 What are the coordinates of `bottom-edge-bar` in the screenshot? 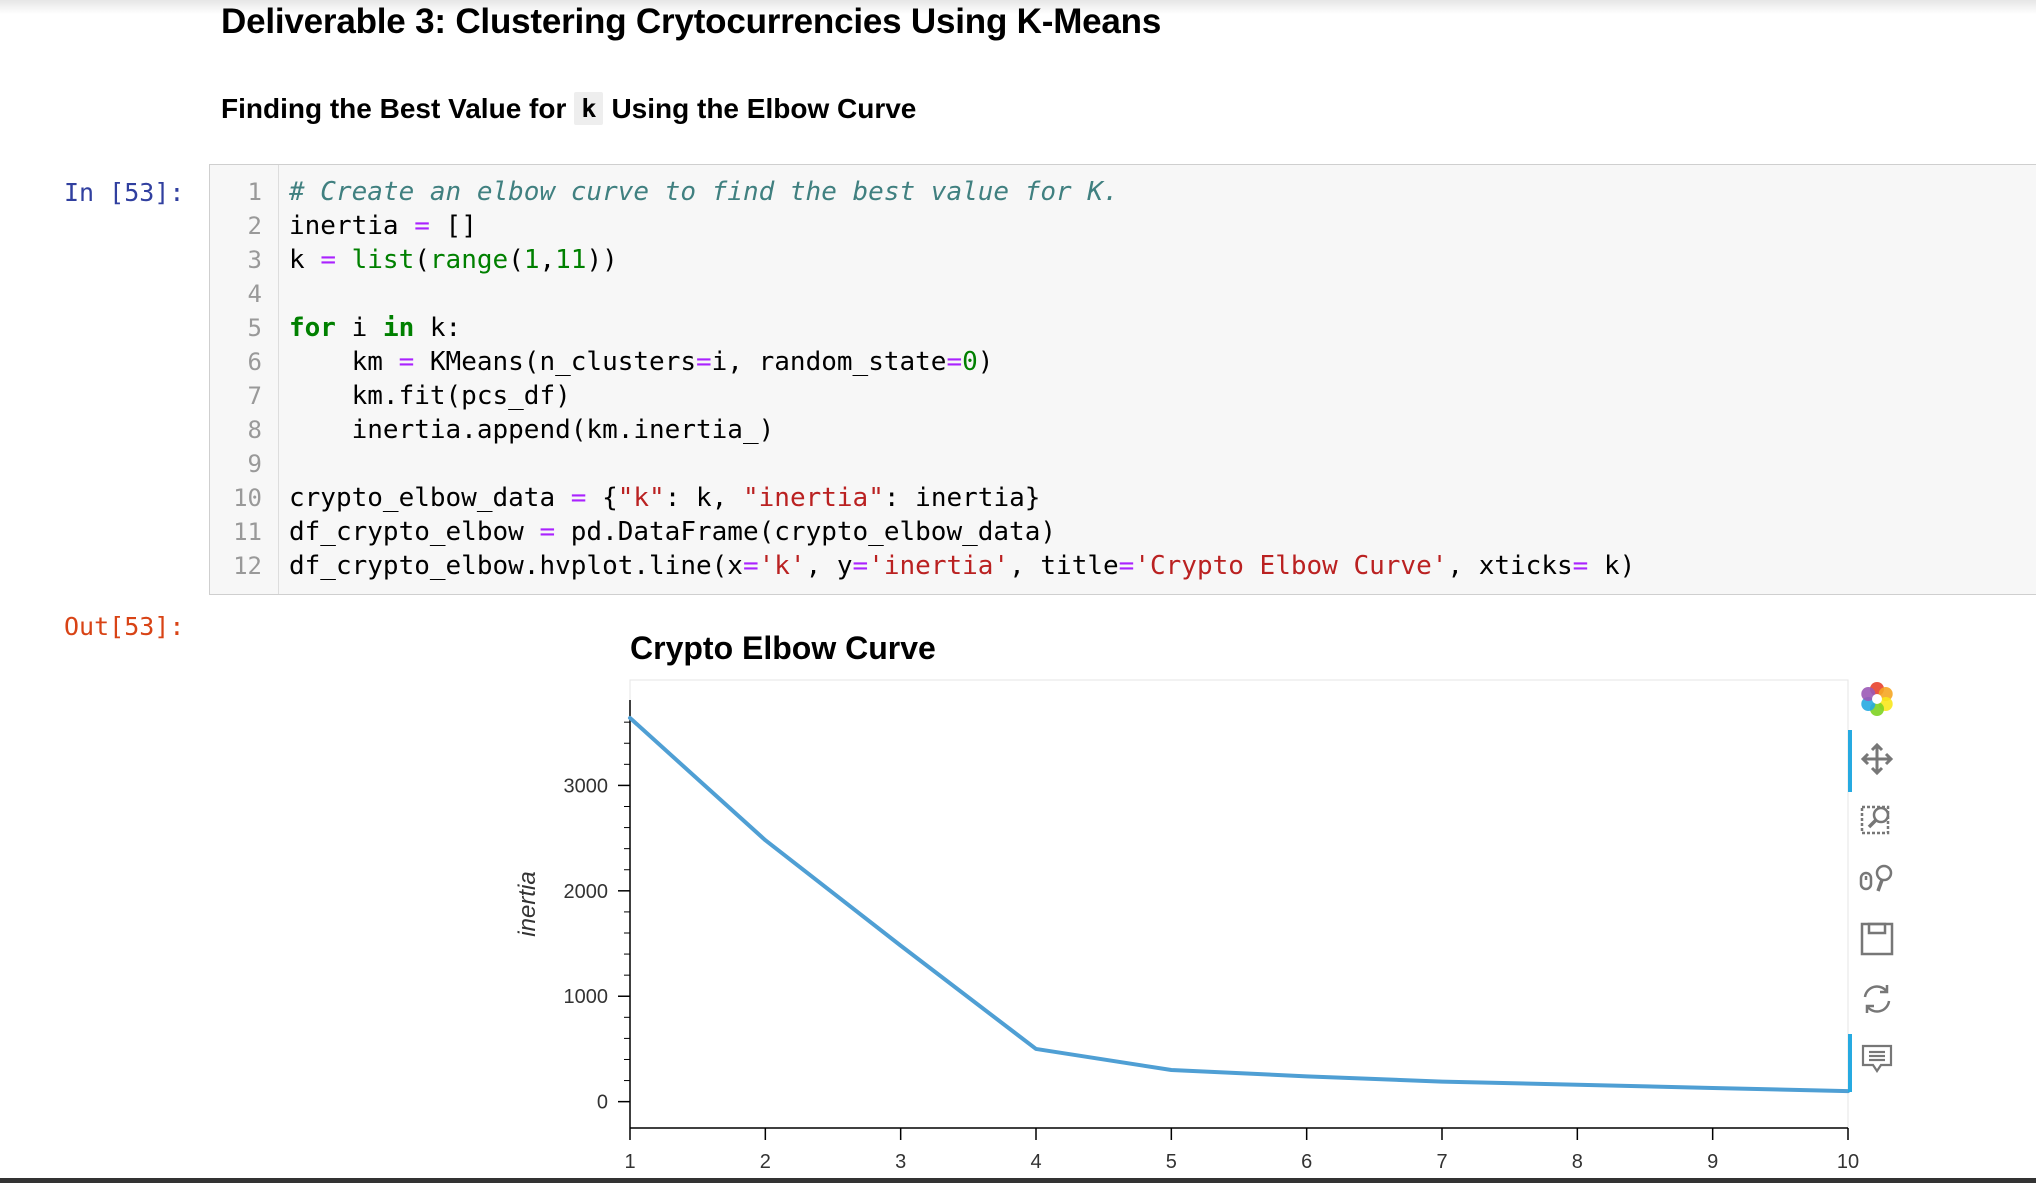 It's located at (1018, 1180).